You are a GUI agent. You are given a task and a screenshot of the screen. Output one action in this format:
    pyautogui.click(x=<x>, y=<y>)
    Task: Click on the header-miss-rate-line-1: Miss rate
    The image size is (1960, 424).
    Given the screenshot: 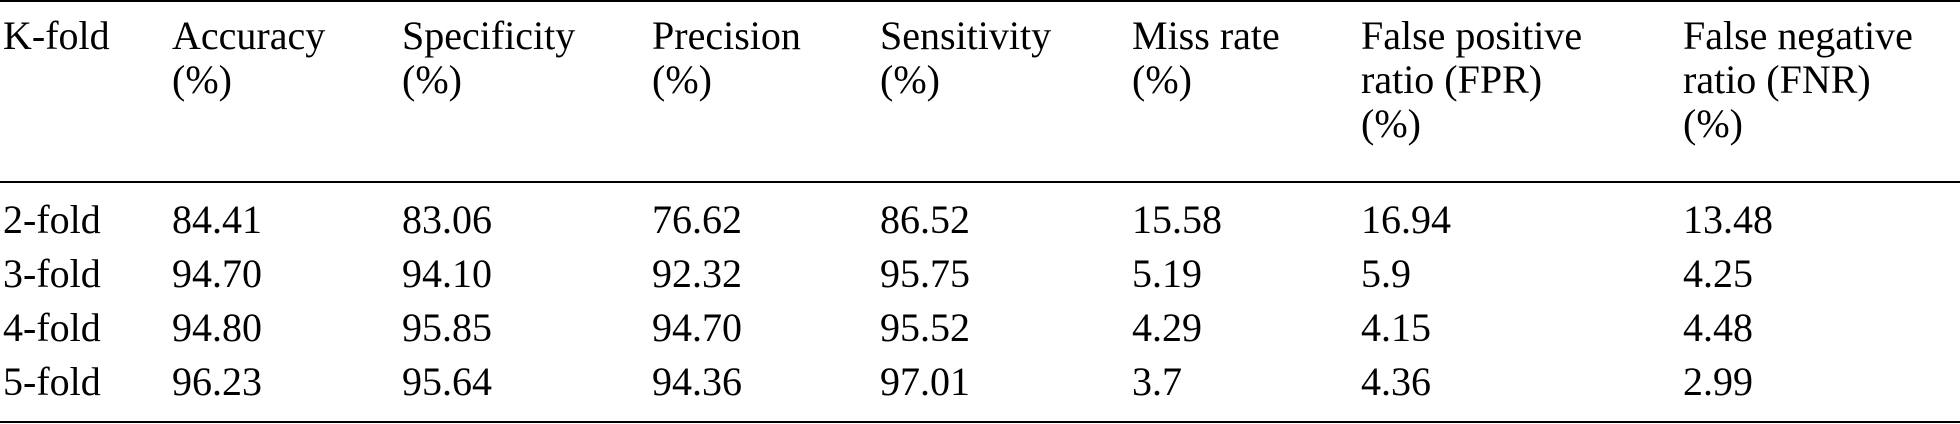 What is the action you would take?
    pyautogui.click(x=1206, y=35)
    